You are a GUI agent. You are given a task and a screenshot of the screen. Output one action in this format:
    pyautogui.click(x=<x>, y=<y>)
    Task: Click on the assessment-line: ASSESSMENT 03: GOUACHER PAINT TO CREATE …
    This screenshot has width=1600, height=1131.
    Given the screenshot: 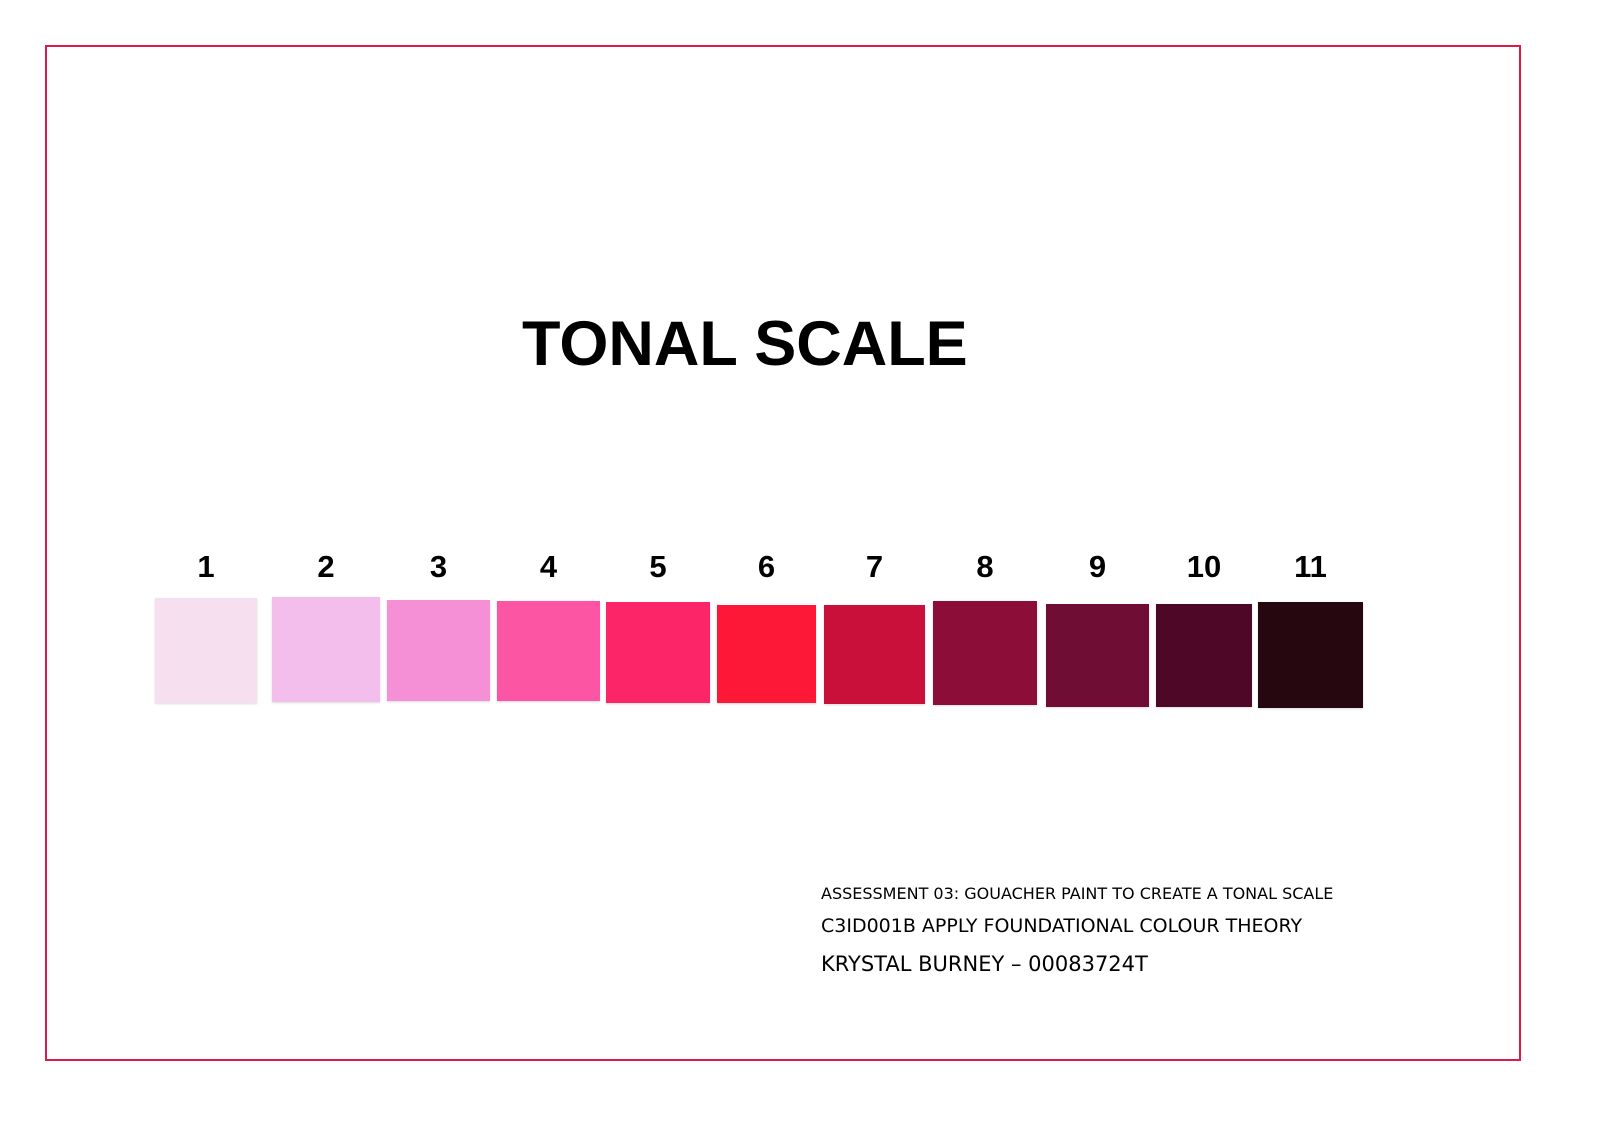 What is the action you would take?
    pyautogui.click(x=1077, y=893)
    